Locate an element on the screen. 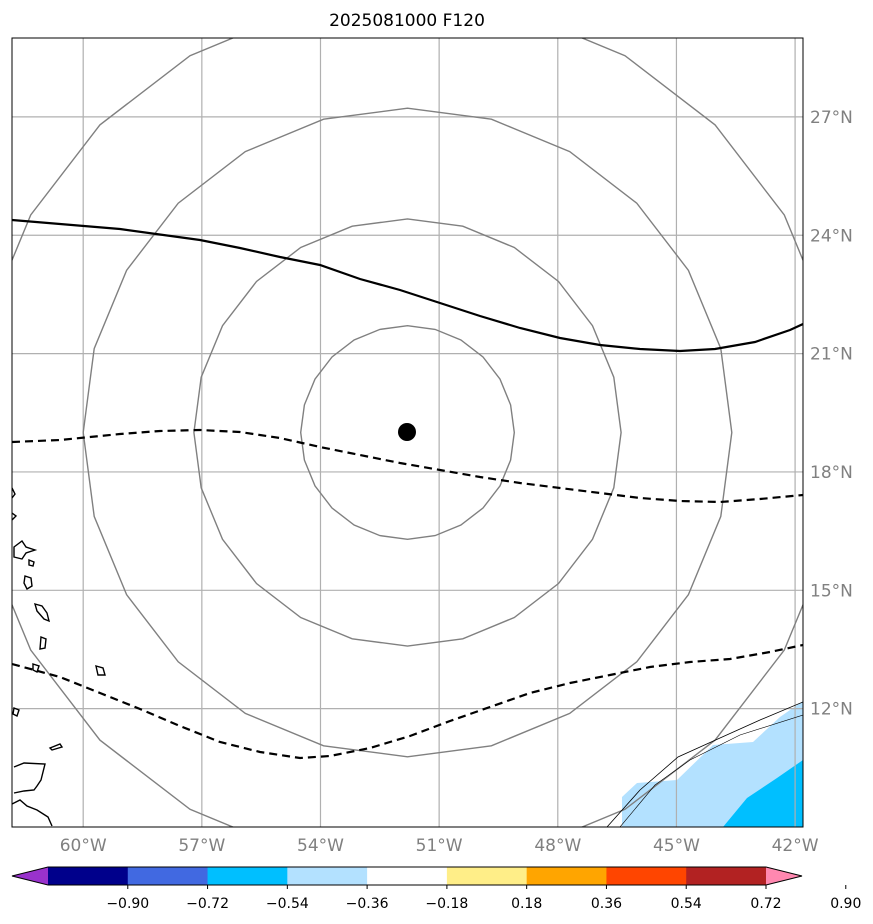  solid-contour-line is located at coordinates (407, 285).